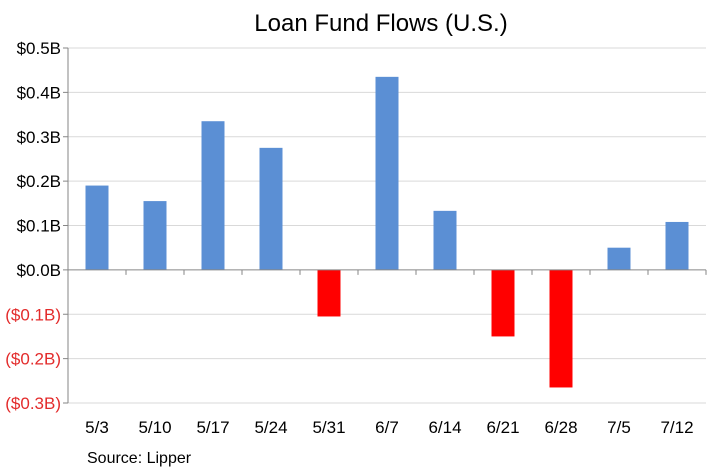  Describe the element at coordinates (33, 314) in the screenshot. I see `y-tick-label: ($0.1B)` at that location.